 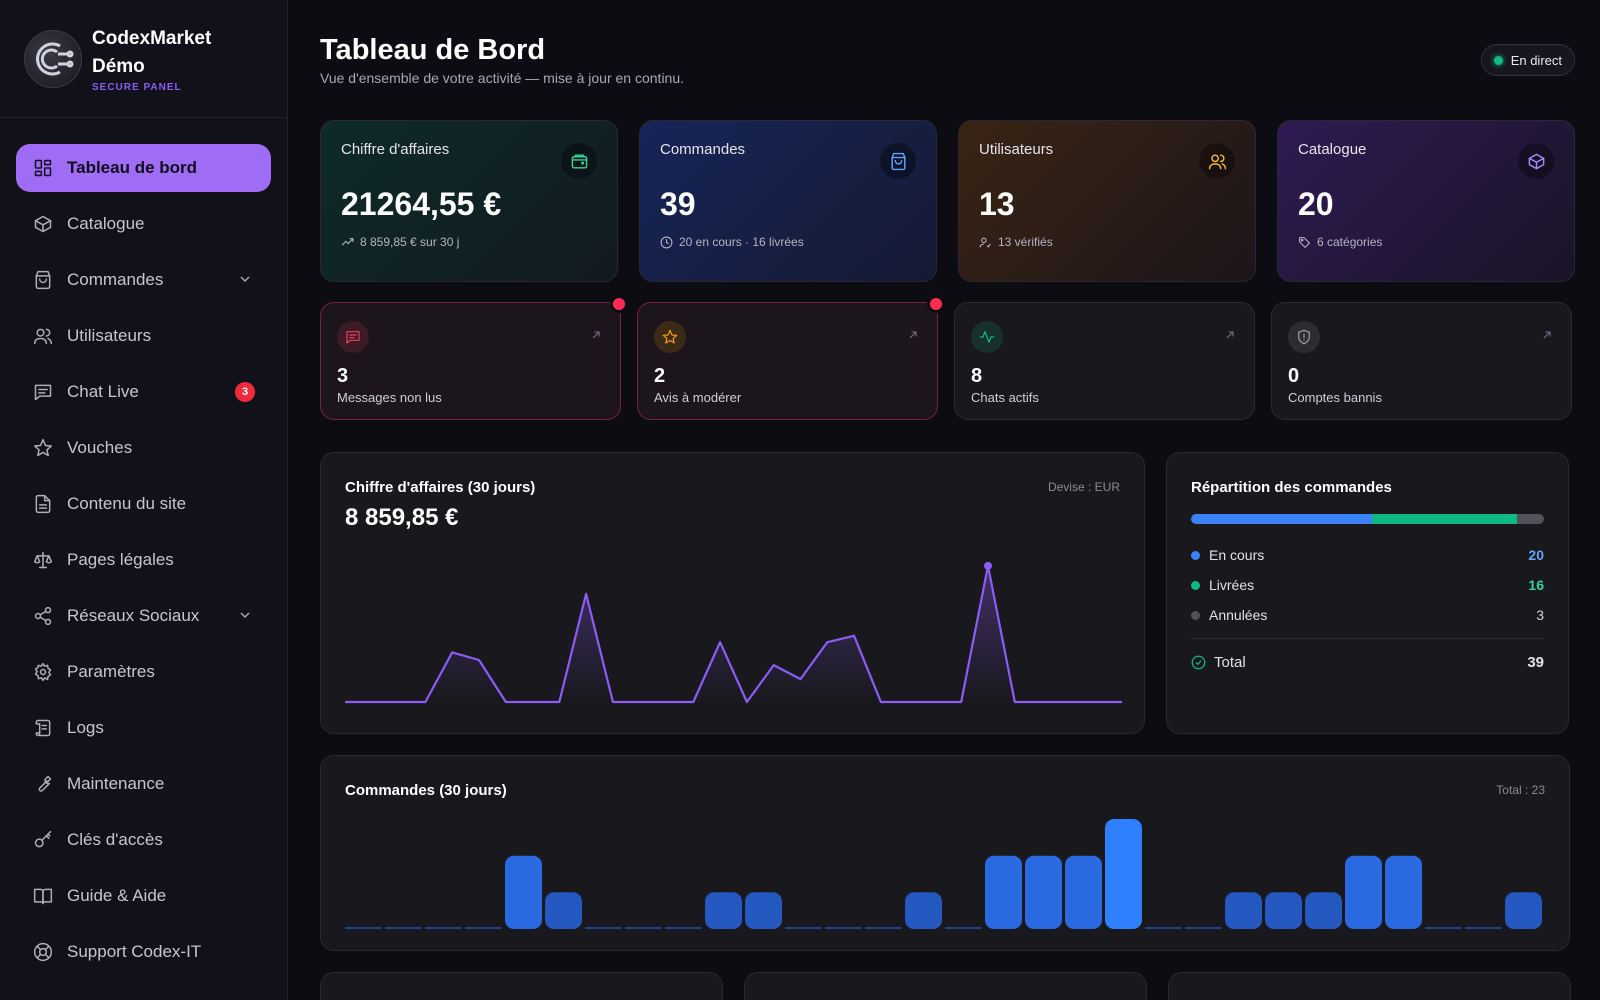 What do you see at coordinates (1527, 60) in the screenshot?
I see `live-status-badge: En direct` at bounding box center [1527, 60].